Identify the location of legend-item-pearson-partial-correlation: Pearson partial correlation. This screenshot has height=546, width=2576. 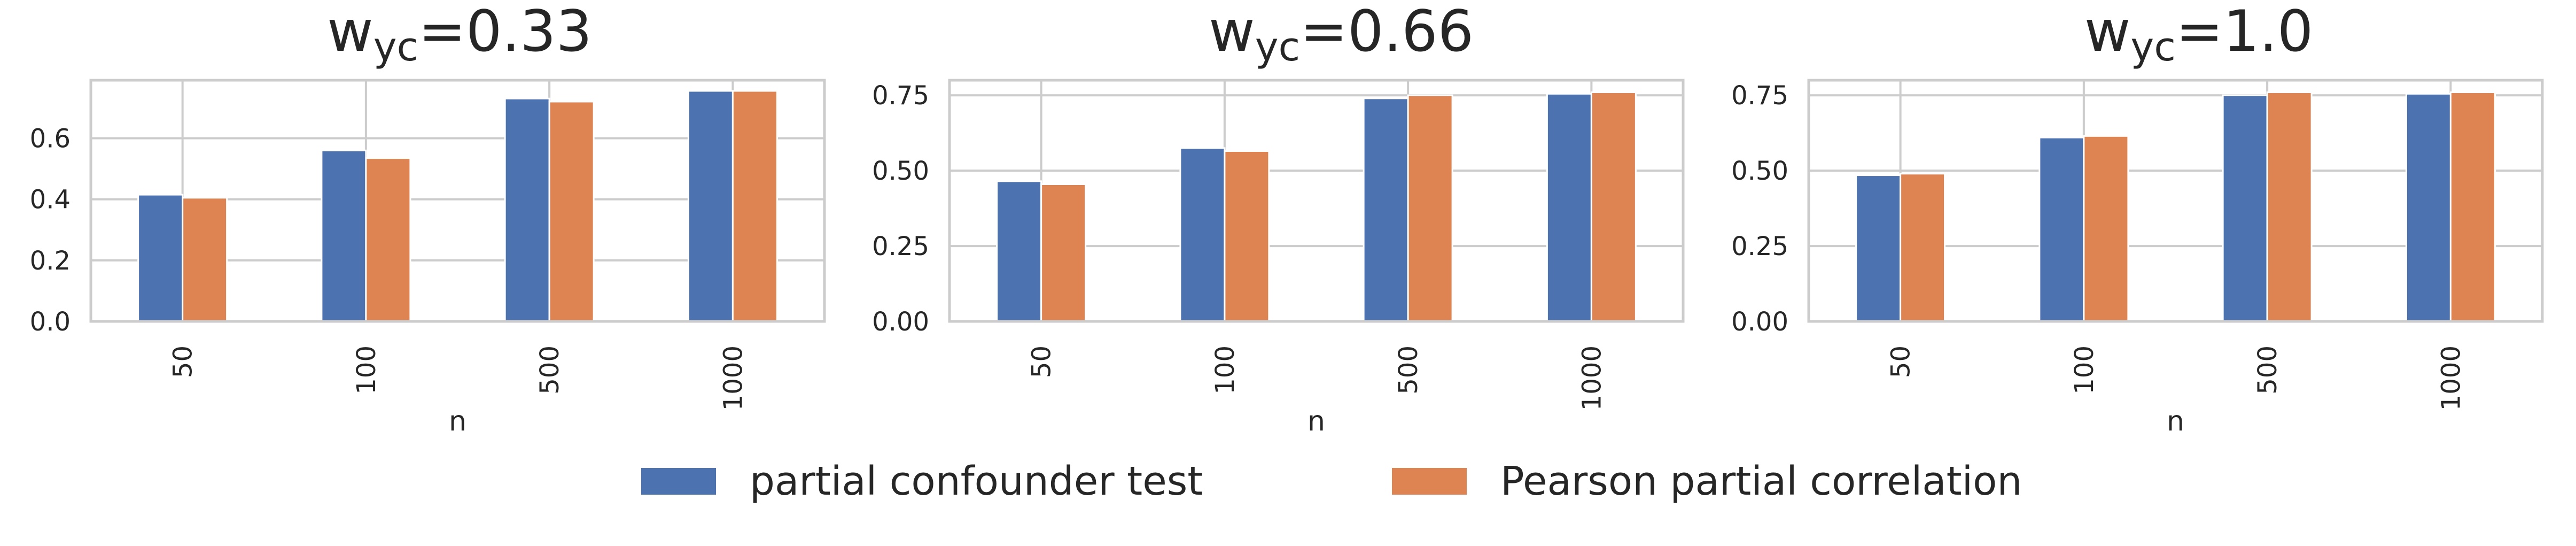
(1707, 482).